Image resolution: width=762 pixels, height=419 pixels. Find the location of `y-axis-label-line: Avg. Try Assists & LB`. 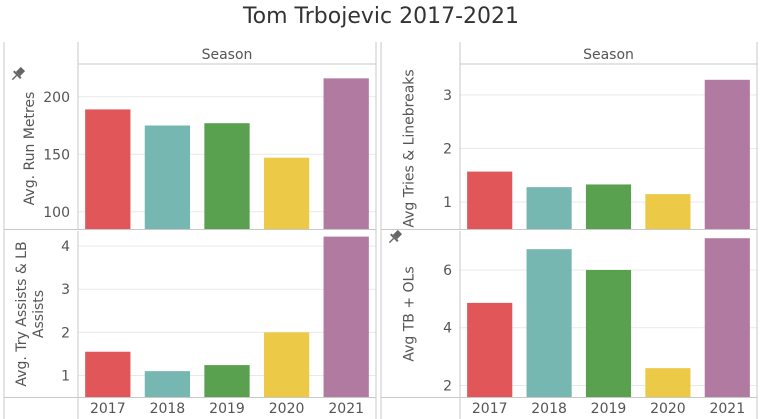

y-axis-label-line: Avg. Try Assists & LB is located at coordinates (22, 313).